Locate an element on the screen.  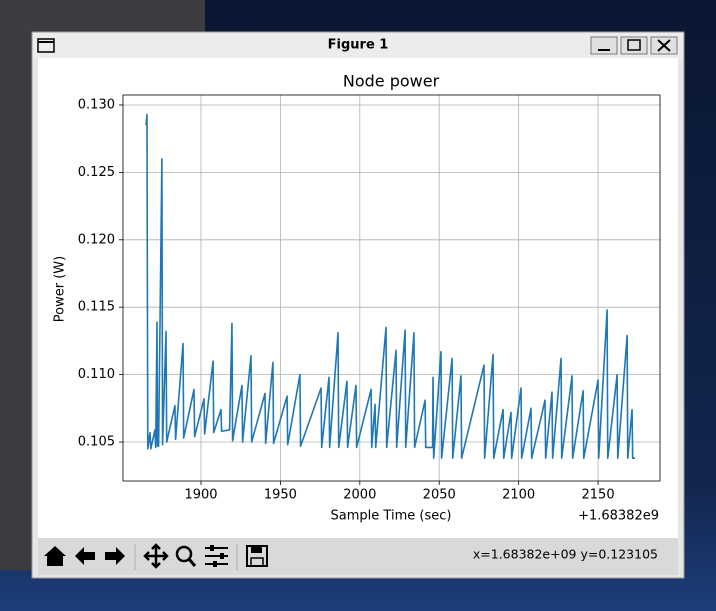
y-tick-label: 0.110 is located at coordinates (96, 374).